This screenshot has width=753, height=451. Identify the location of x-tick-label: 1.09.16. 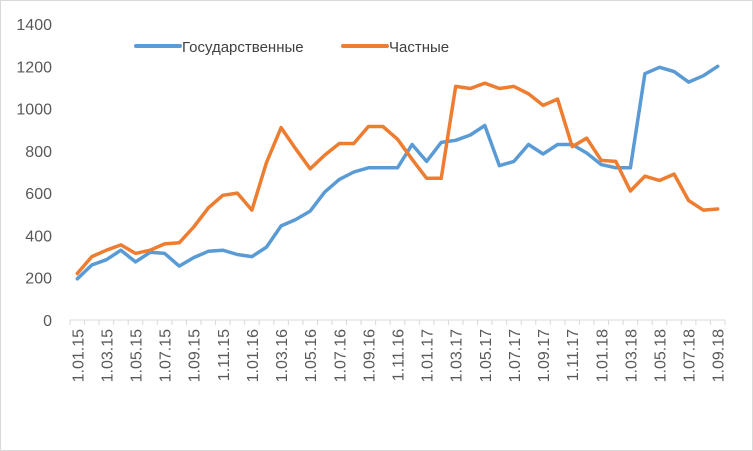
(369, 355).